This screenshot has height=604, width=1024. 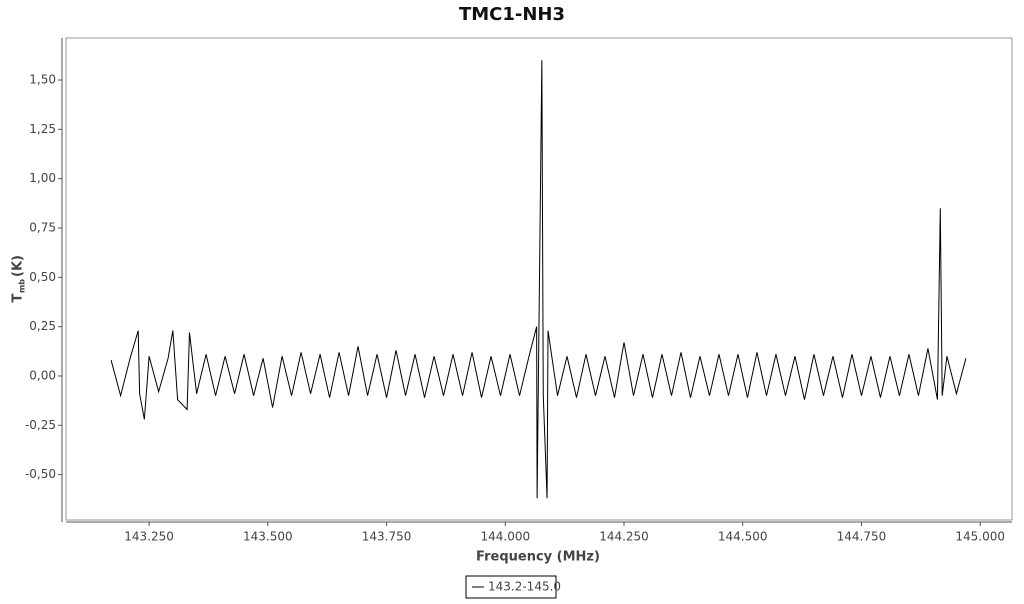 I want to click on x-tick-label: 144.250, so click(x=624, y=537).